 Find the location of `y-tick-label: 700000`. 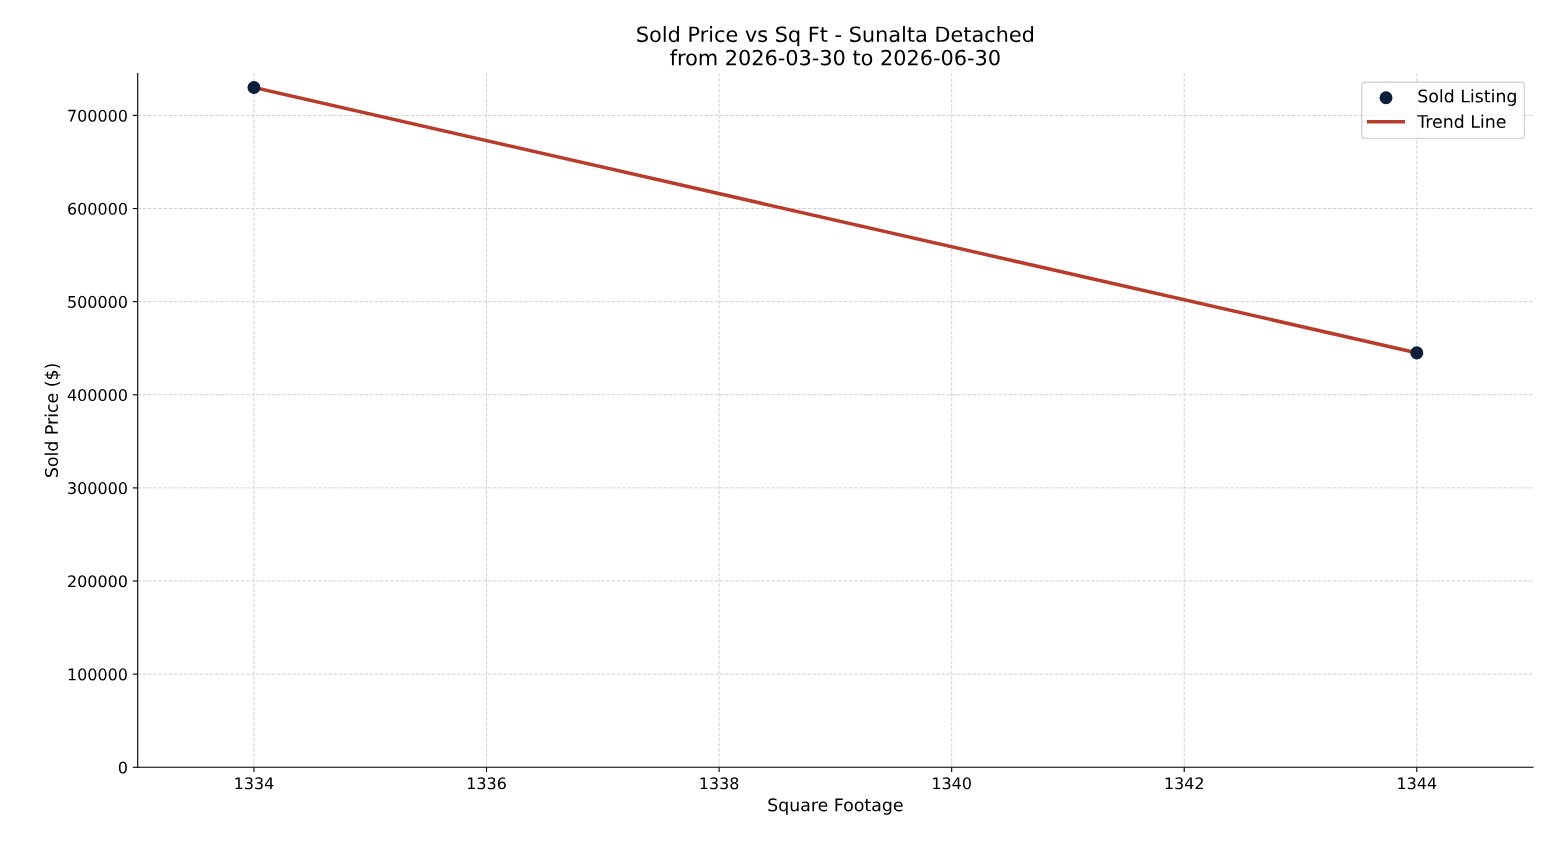

y-tick-label: 700000 is located at coordinates (97, 115).